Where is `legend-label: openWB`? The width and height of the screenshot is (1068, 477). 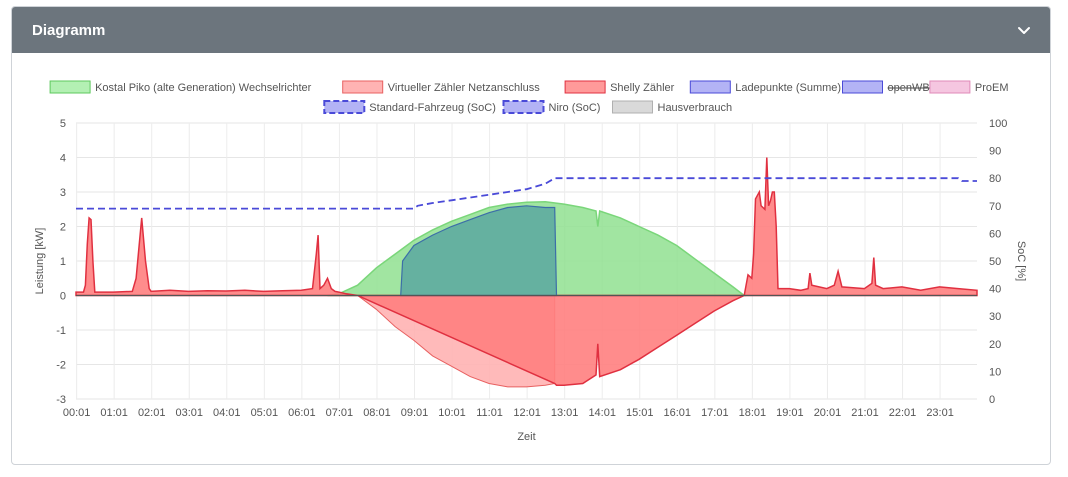
legend-label: openWB is located at coordinates (909, 88).